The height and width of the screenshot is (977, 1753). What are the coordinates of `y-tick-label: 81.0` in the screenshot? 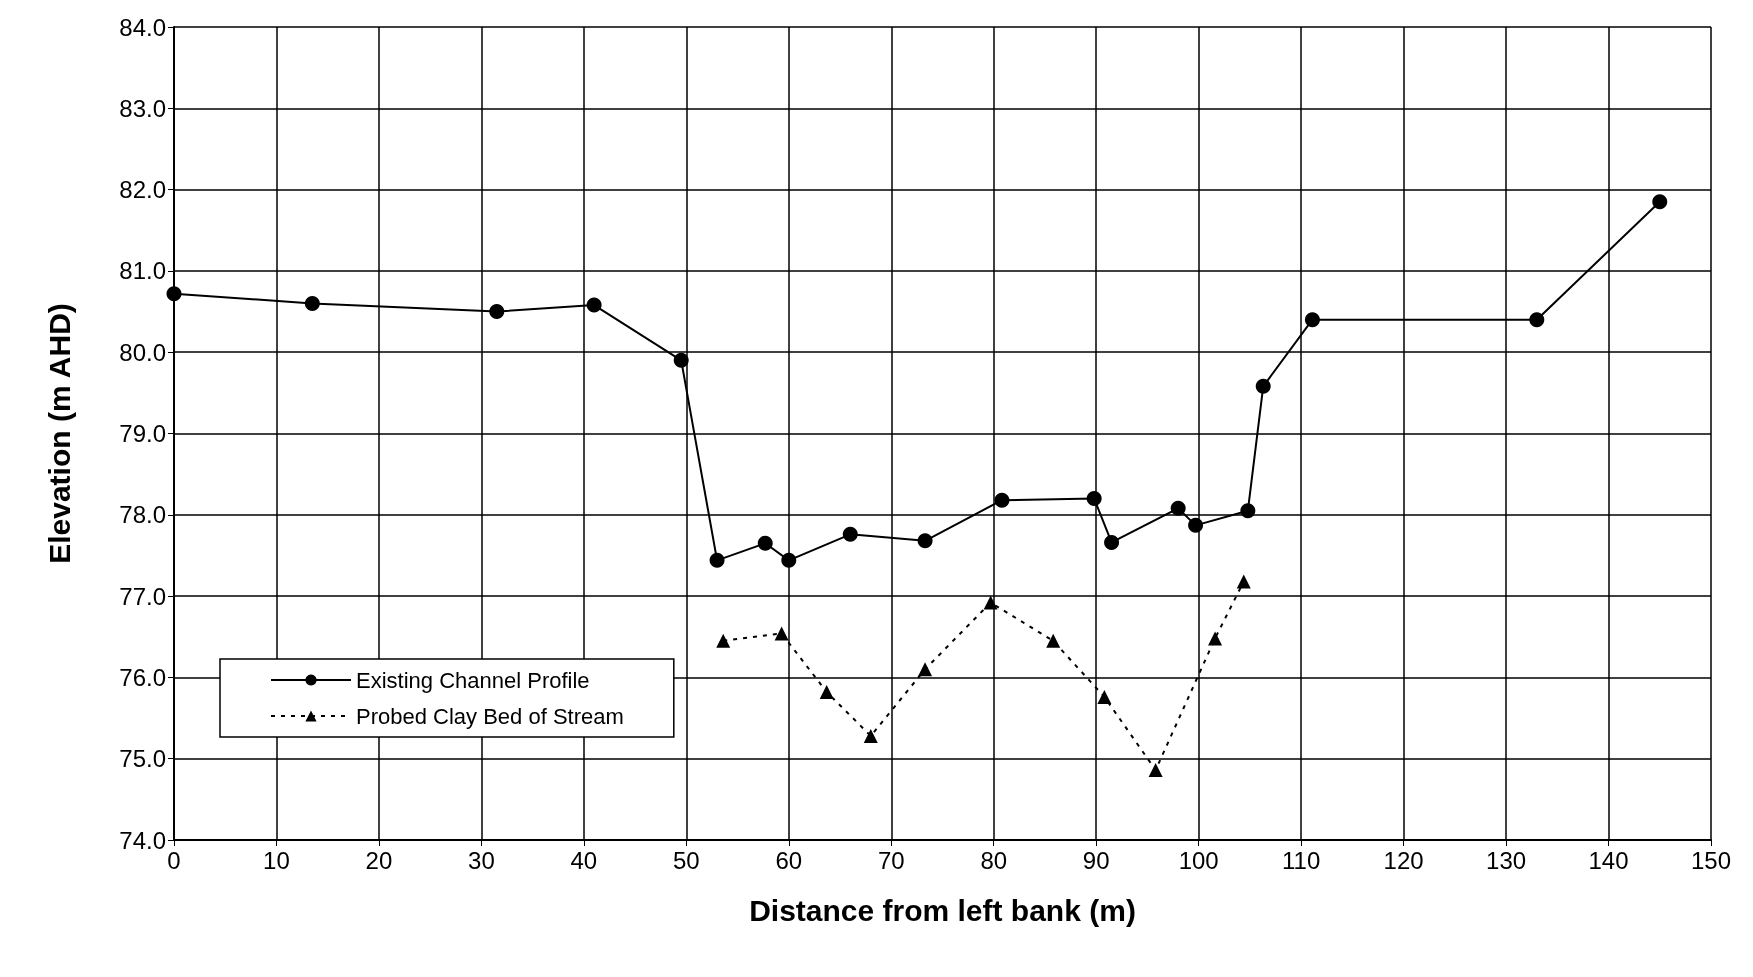 It's located at (142, 271).